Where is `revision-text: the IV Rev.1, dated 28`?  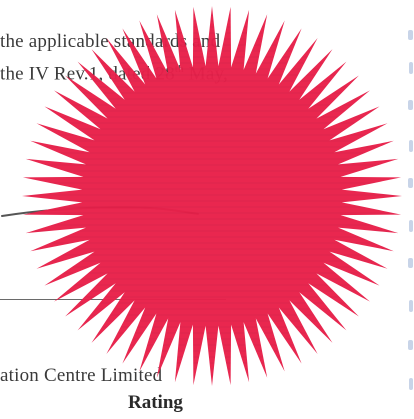
revision-text: the IV Rev.1, dated 28 is located at coordinates (87, 74).